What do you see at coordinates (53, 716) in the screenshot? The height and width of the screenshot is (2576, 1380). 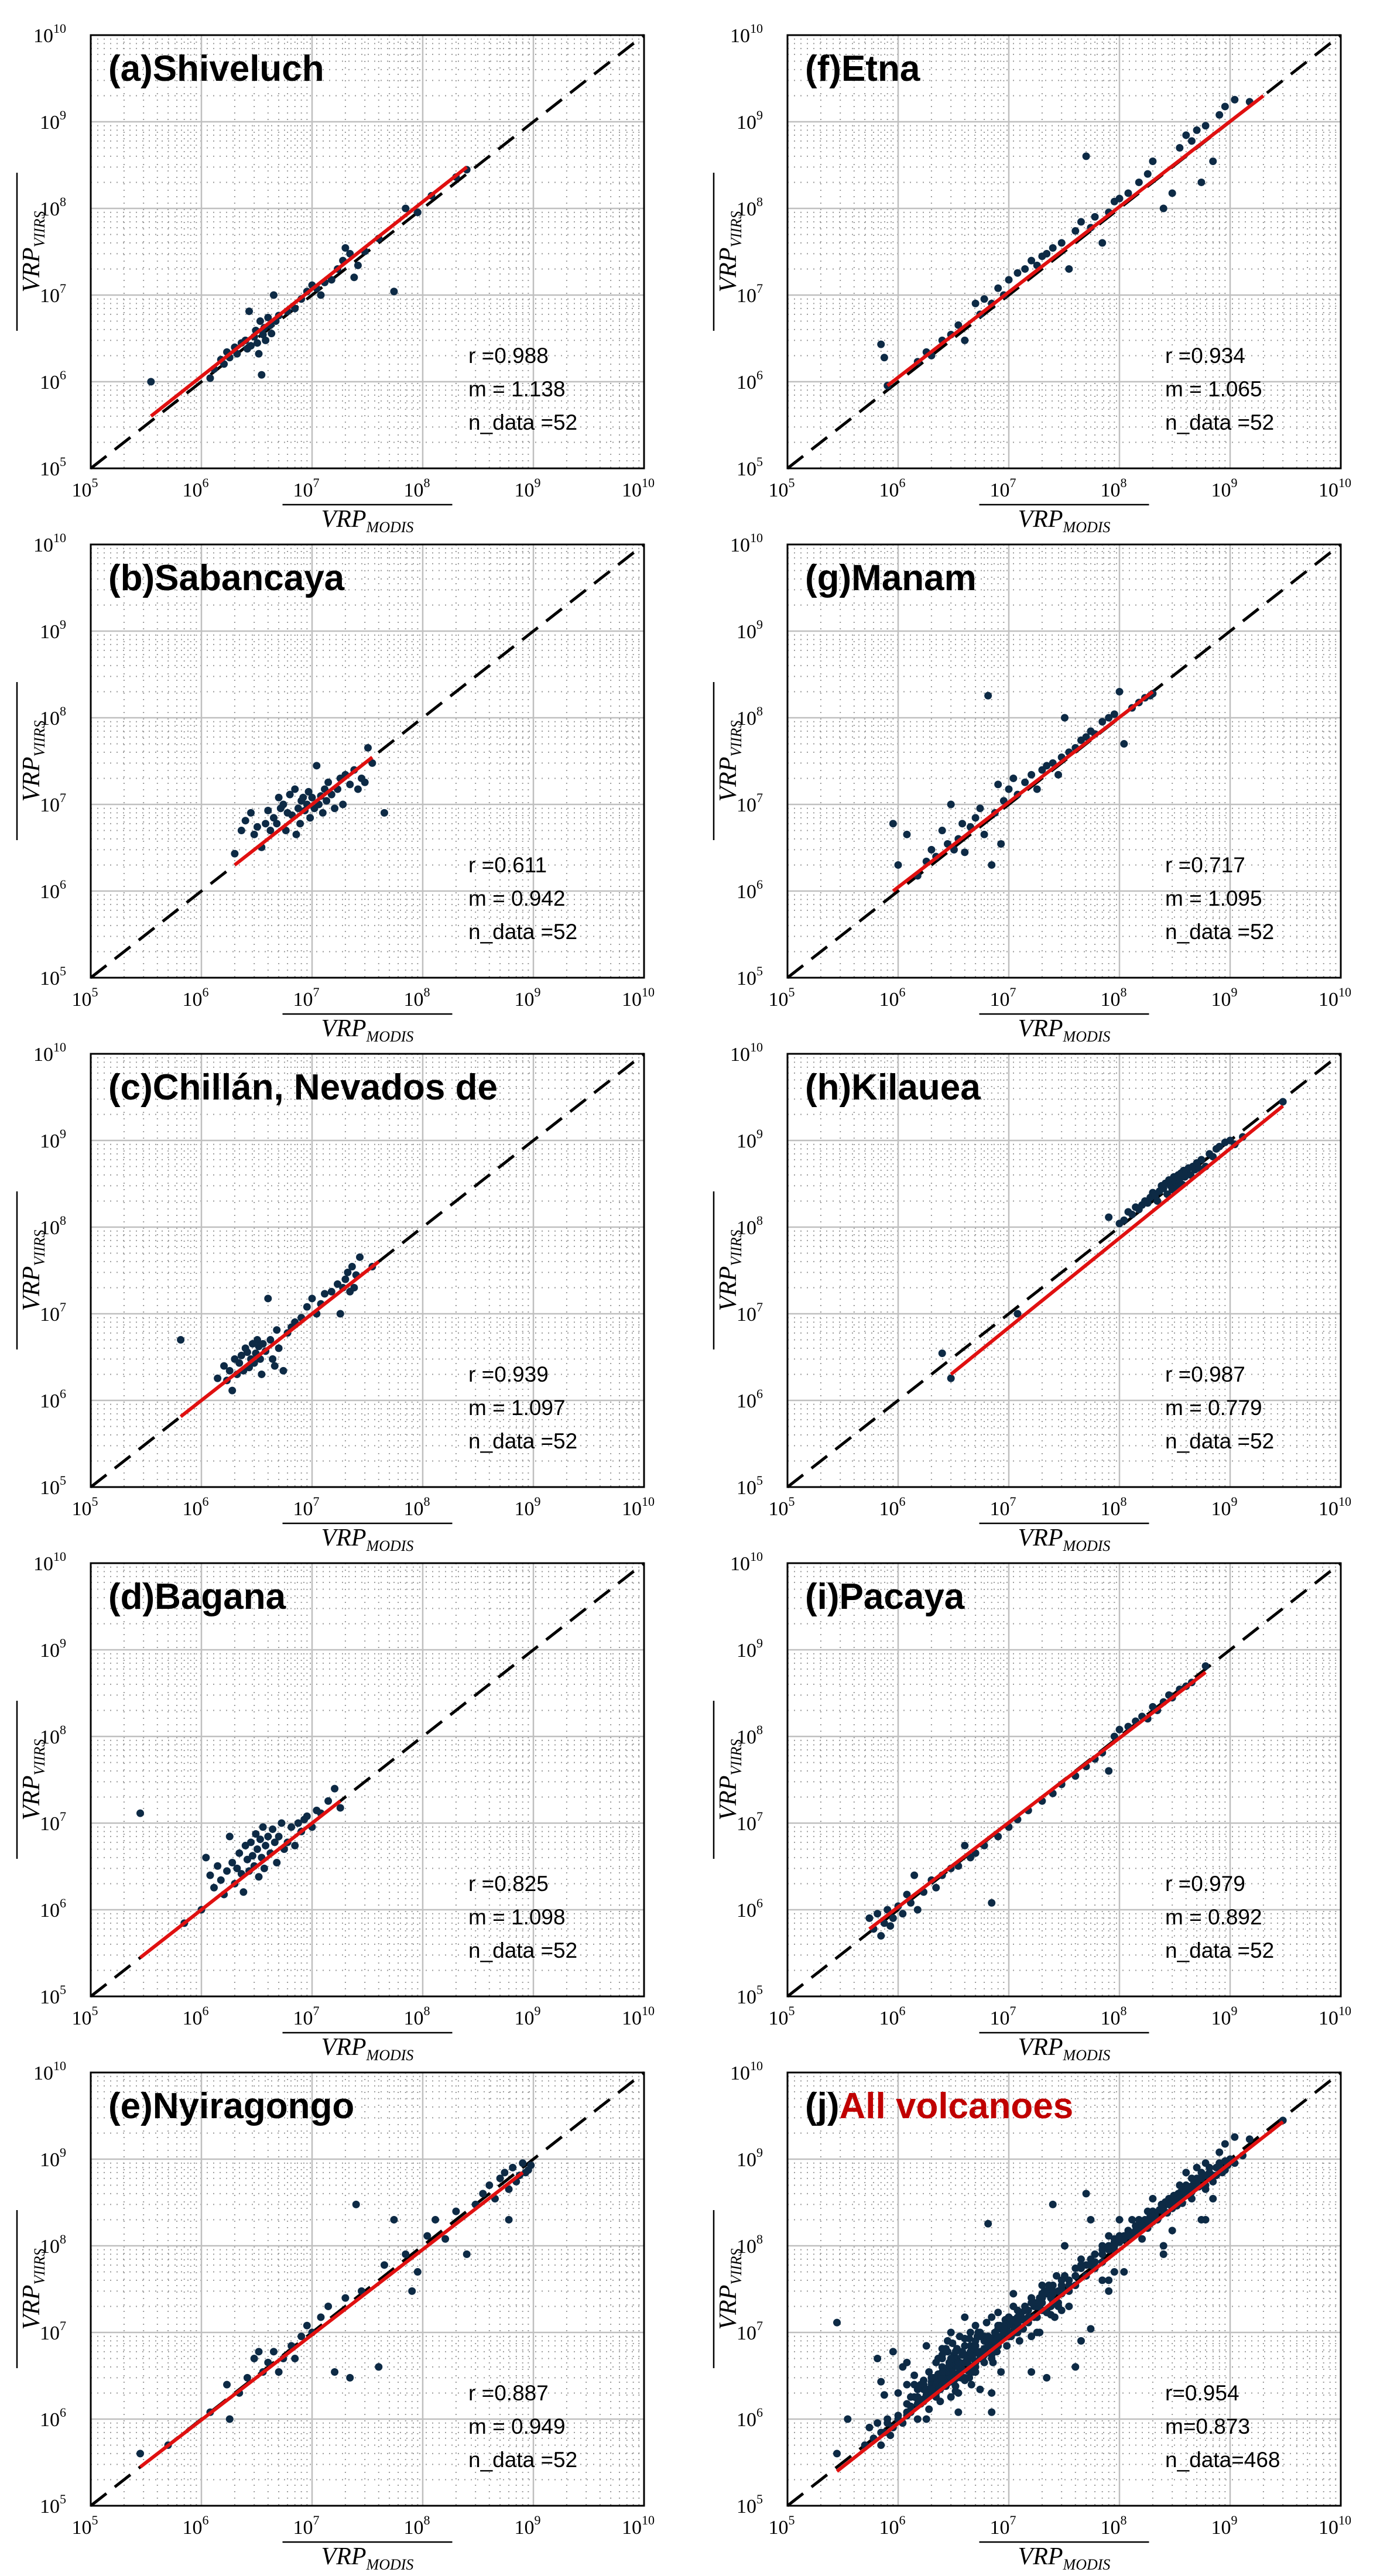 I see `y-tick-label: 10⁸` at bounding box center [53, 716].